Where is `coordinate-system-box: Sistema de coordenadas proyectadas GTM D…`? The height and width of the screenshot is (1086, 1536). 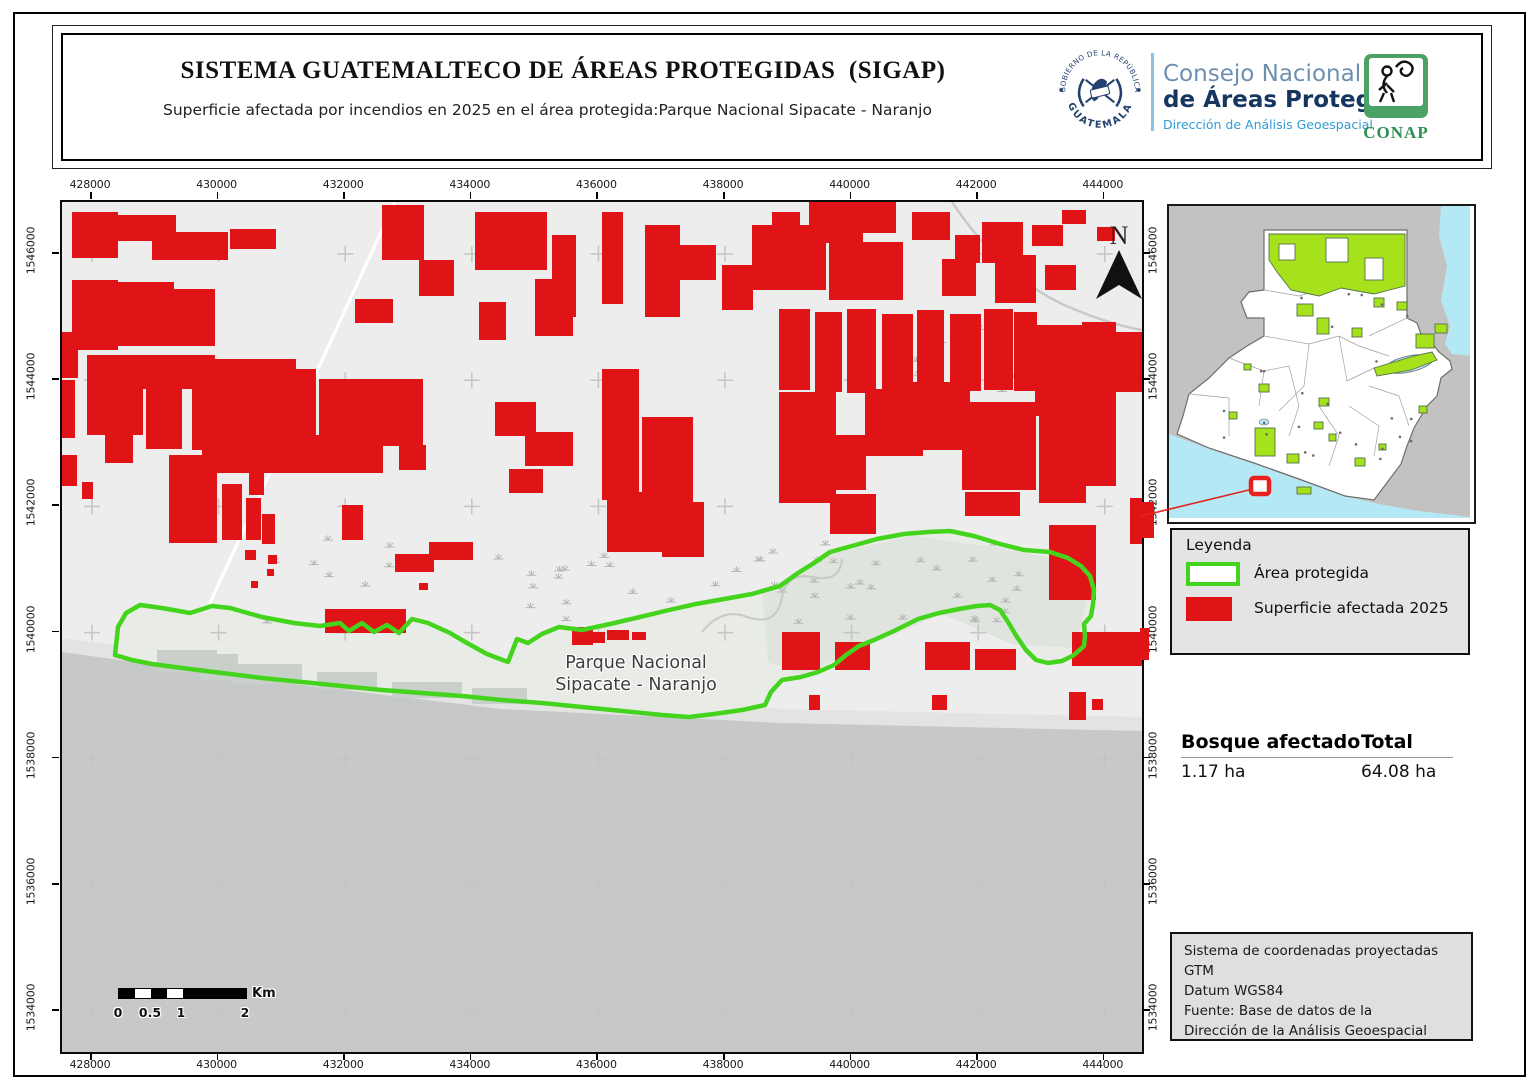
coordinate-system-box: Sistema de coordenadas proyectadas GTM D… is located at coordinates (1321, 986).